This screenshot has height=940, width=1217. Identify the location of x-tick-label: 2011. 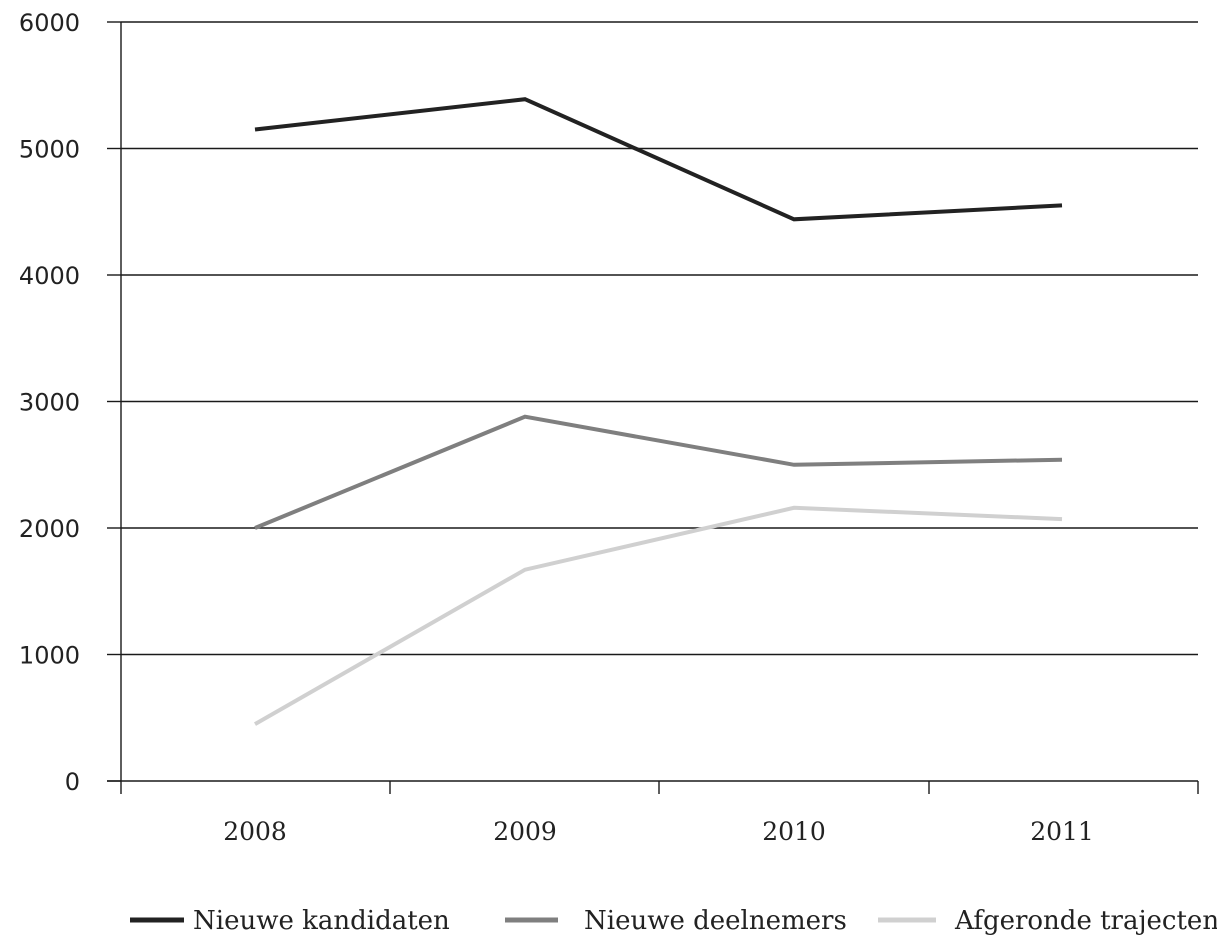
(1062, 831).